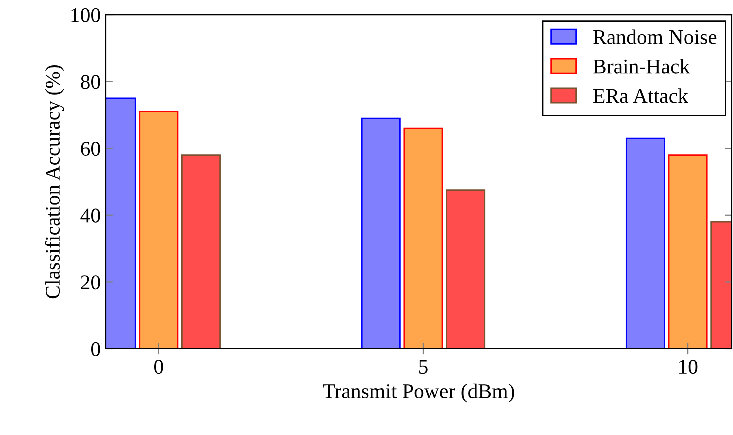  Describe the element at coordinates (54, 182) in the screenshot. I see `y-axis-title: Classification Accuracy (%)` at that location.